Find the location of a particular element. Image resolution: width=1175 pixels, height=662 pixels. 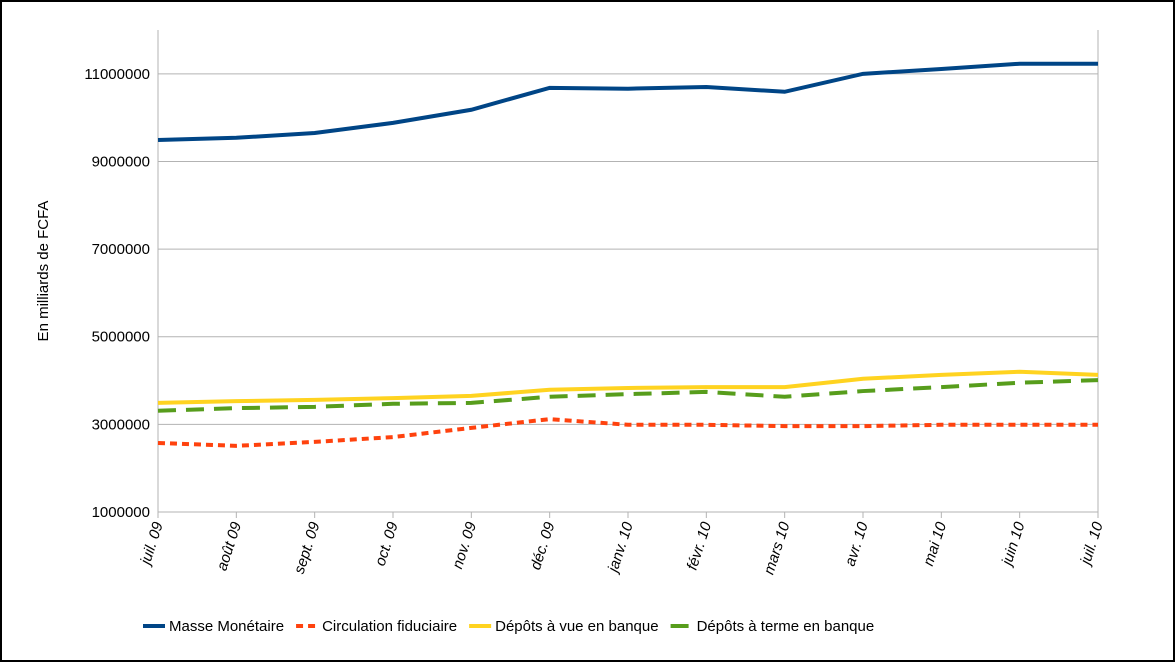

y-axis-label: En milliards de FCFA is located at coordinates (43, 271).